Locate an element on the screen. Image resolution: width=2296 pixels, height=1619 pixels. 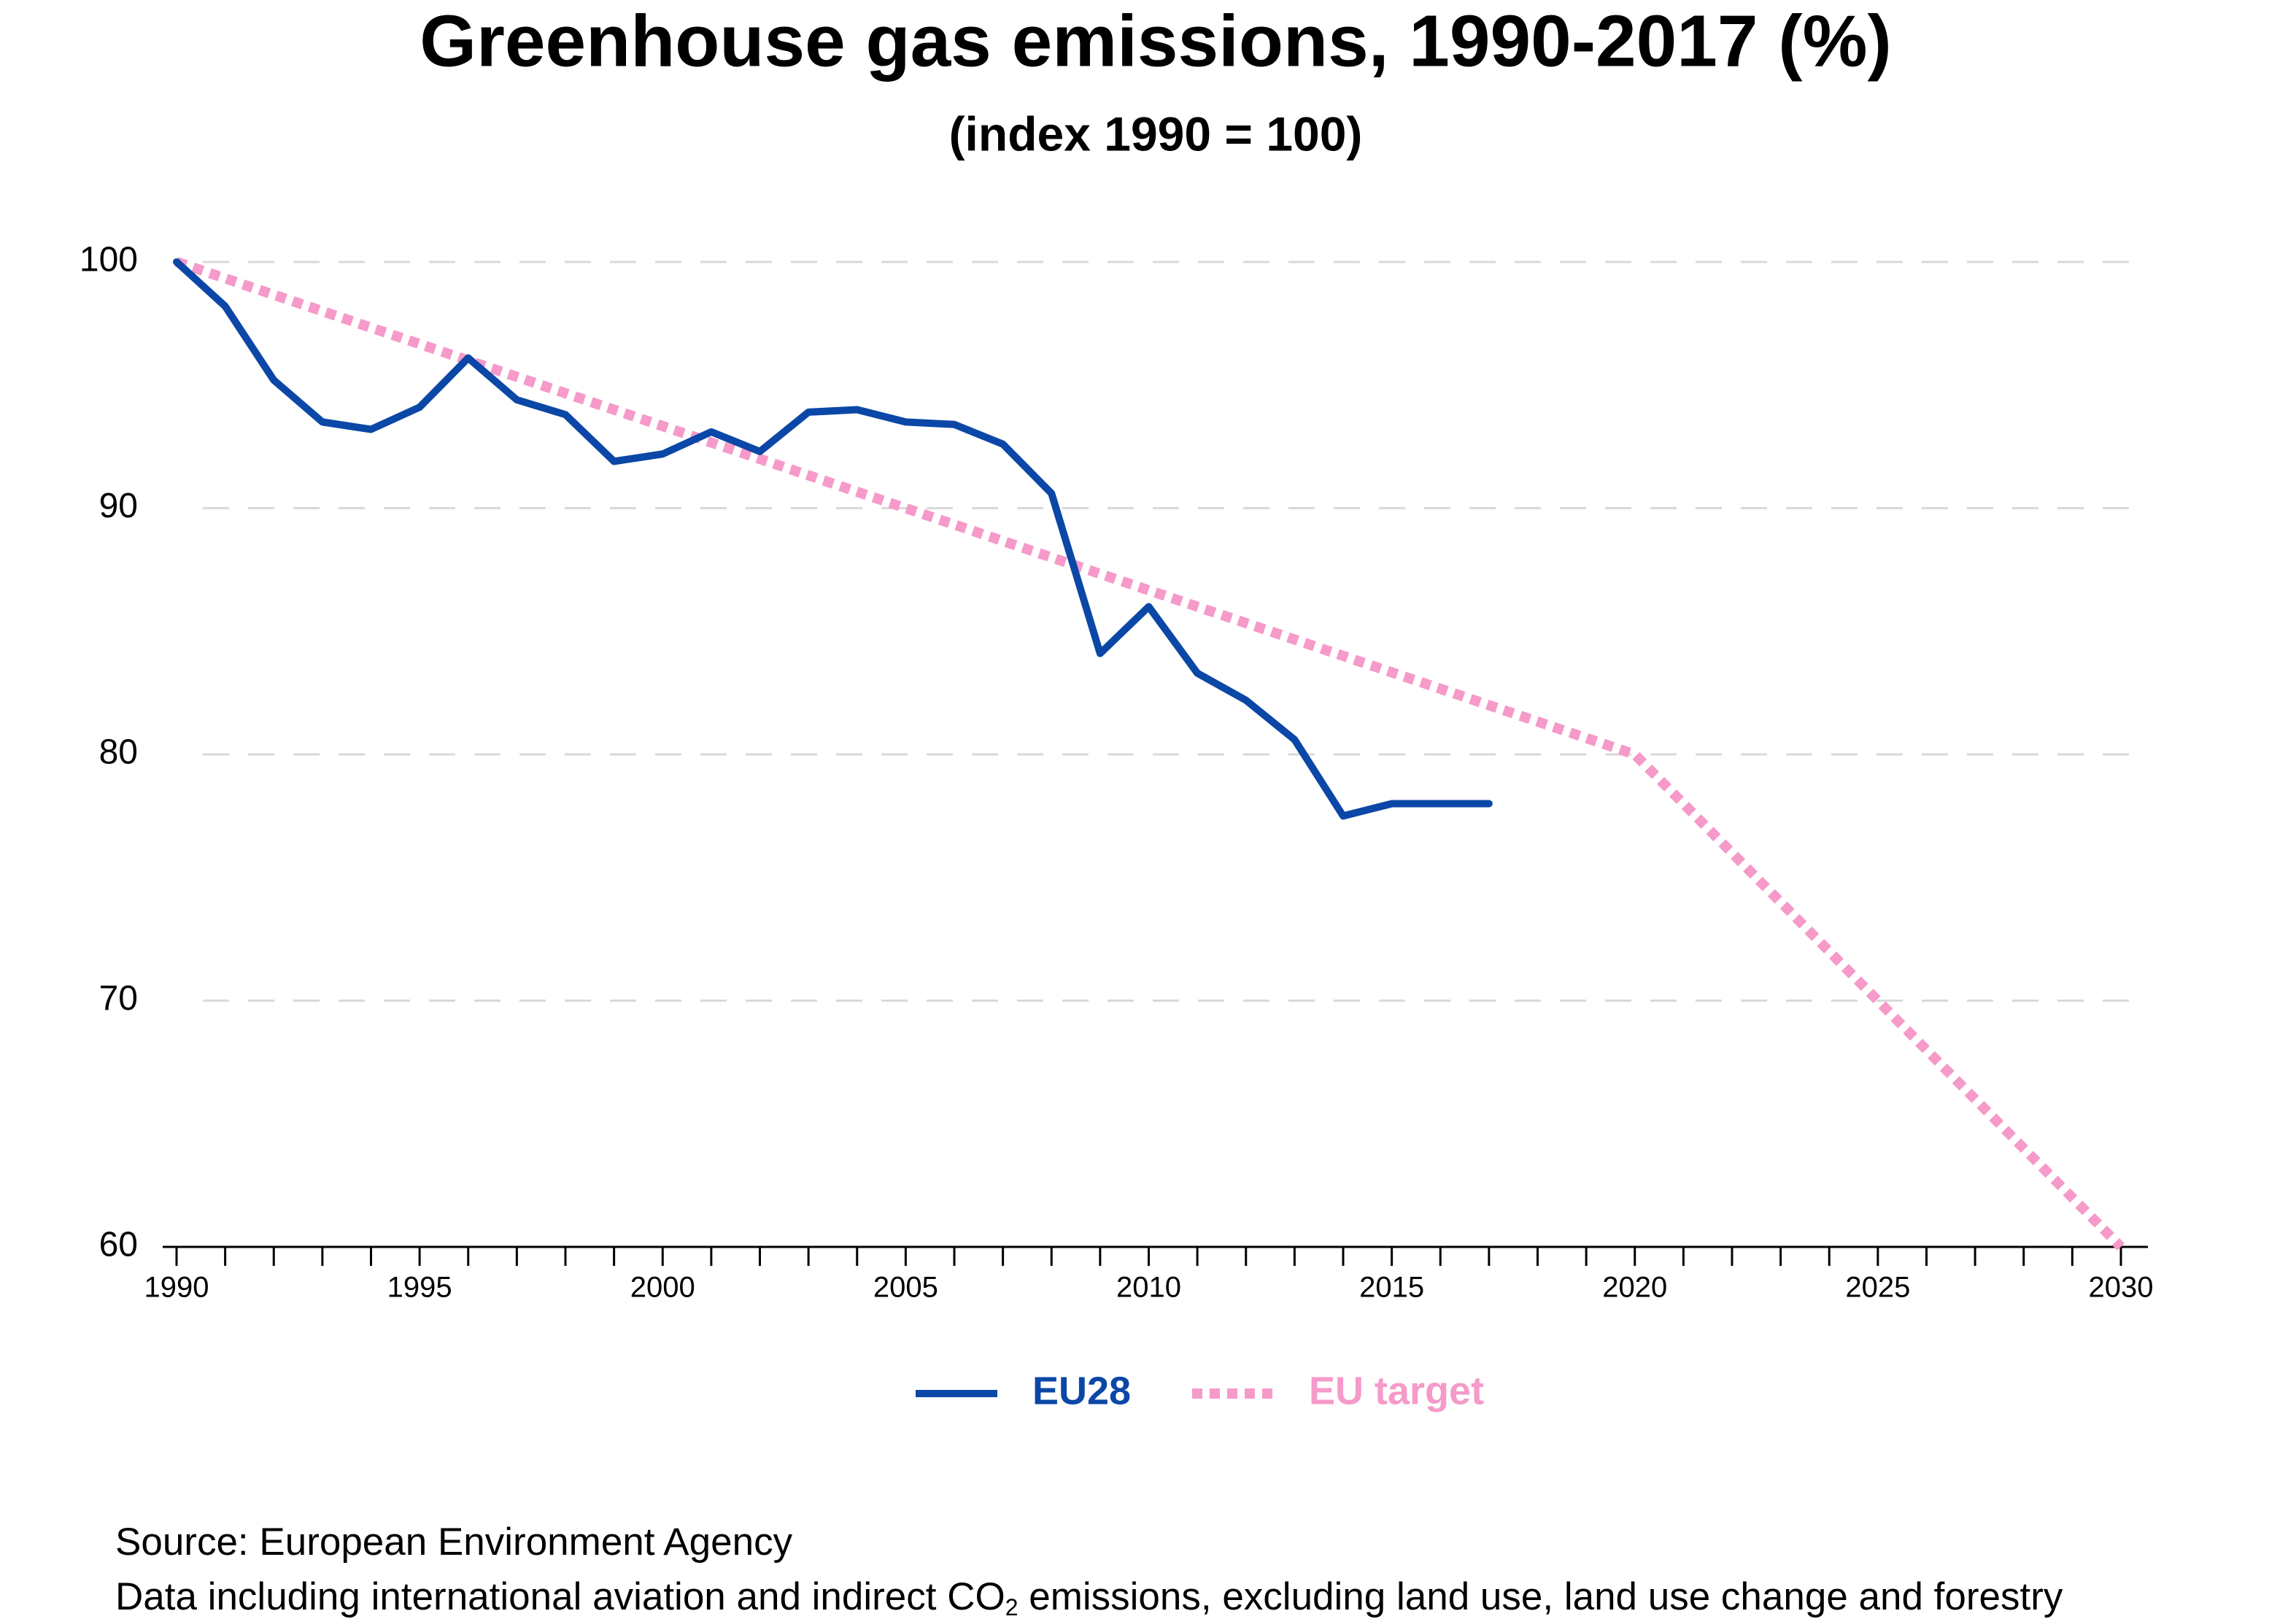
x-tick-label: 2005 is located at coordinates (905, 1288).